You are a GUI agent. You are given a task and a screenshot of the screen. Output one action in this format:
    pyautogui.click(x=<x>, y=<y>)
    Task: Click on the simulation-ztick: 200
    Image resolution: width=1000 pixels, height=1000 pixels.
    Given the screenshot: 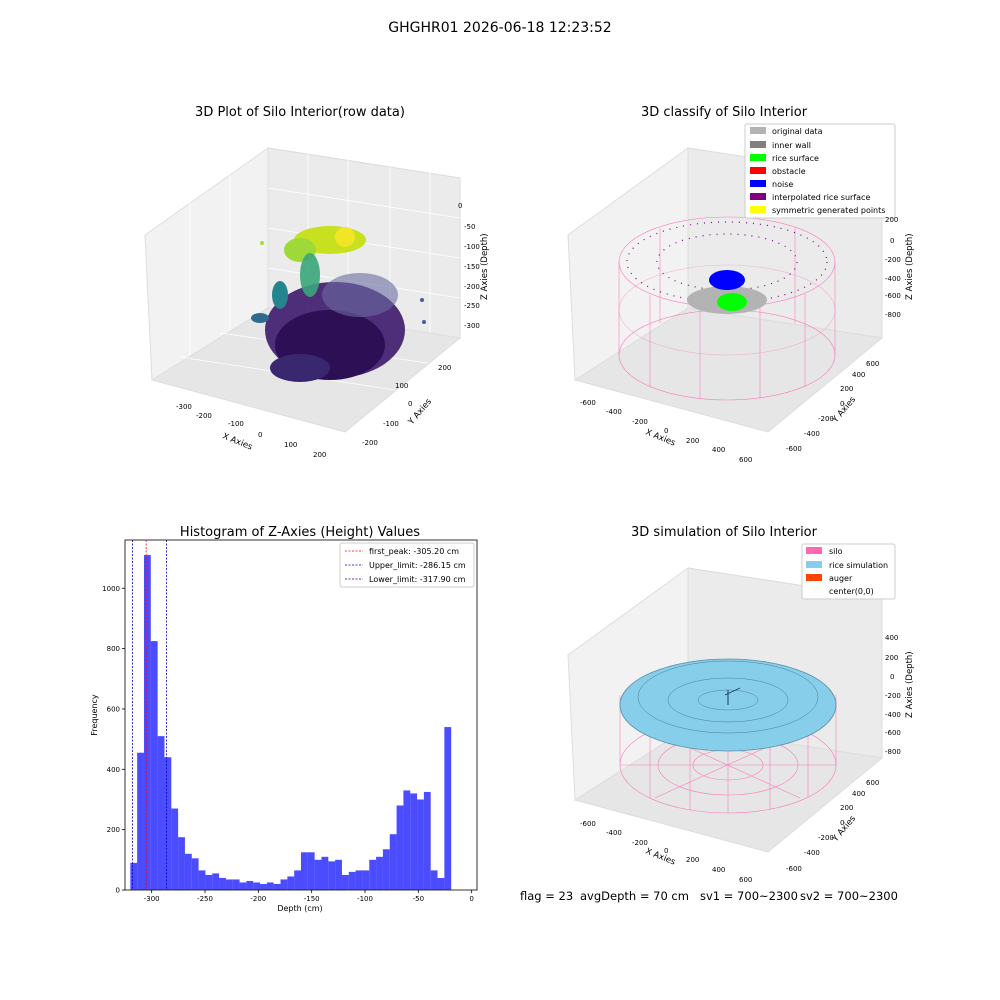 What is the action you would take?
    pyautogui.click(x=891, y=658)
    